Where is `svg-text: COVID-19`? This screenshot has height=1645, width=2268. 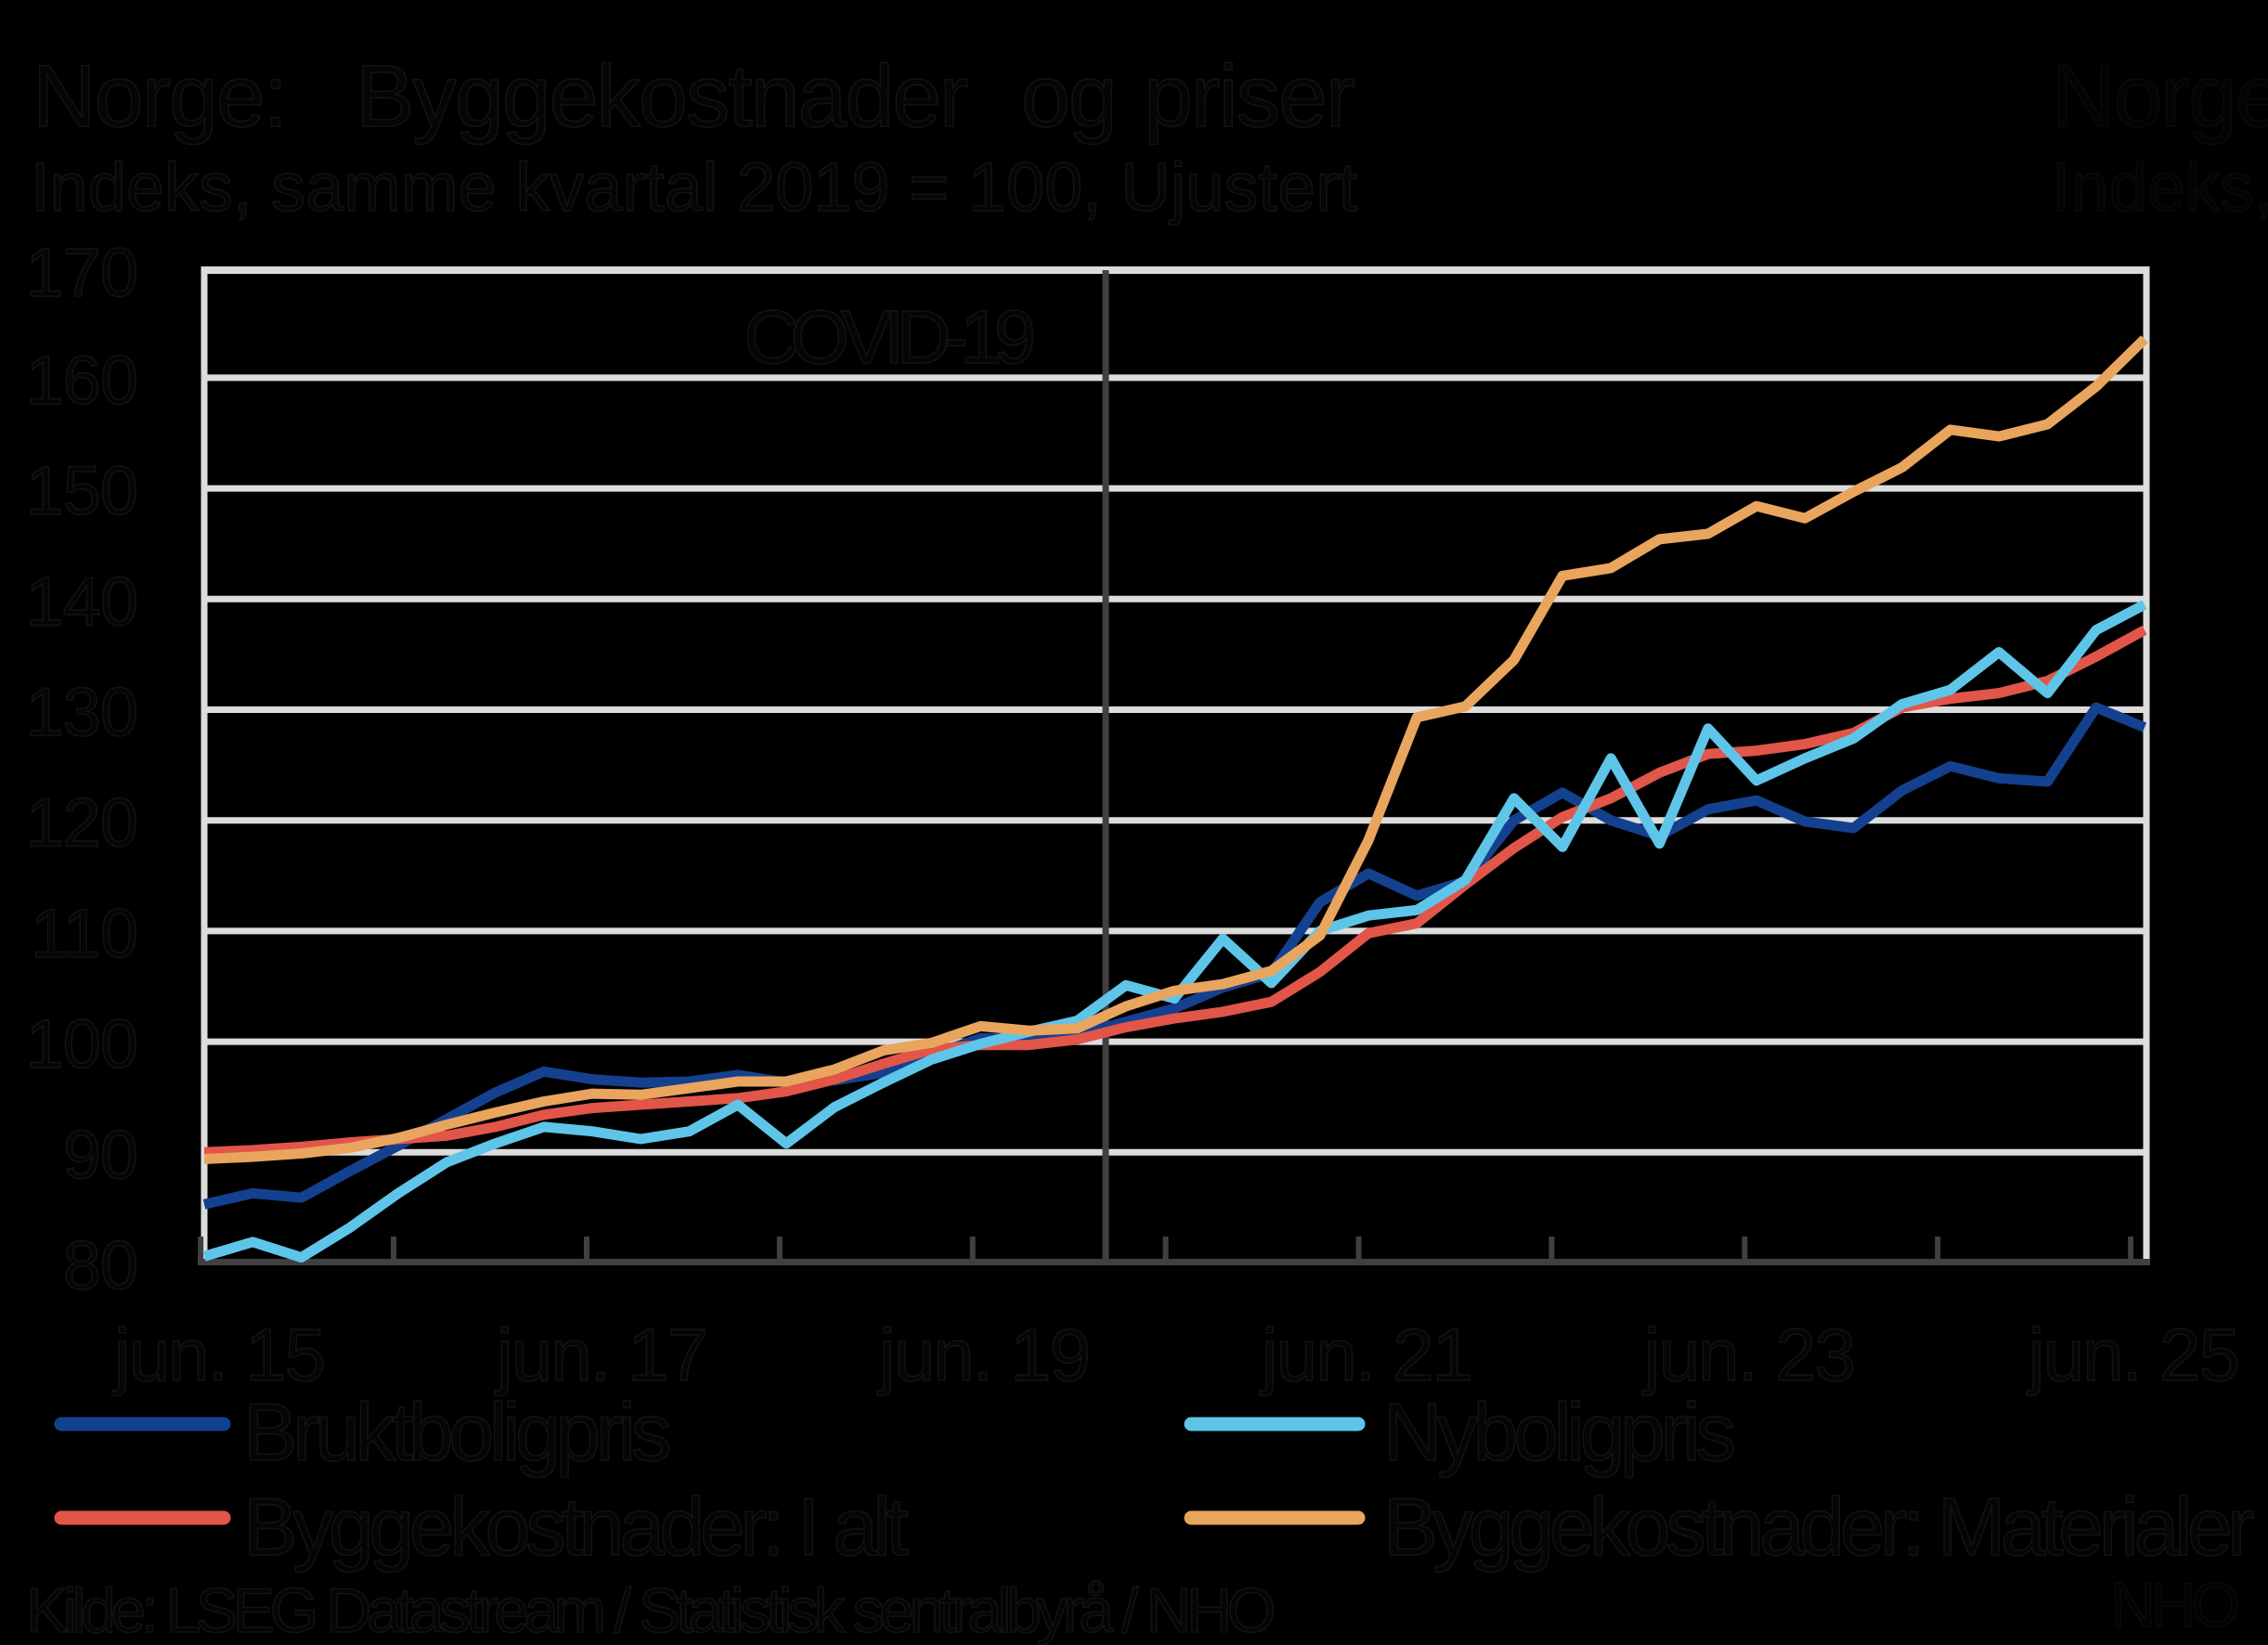 svg-text: COVID-19 is located at coordinates (888, 337).